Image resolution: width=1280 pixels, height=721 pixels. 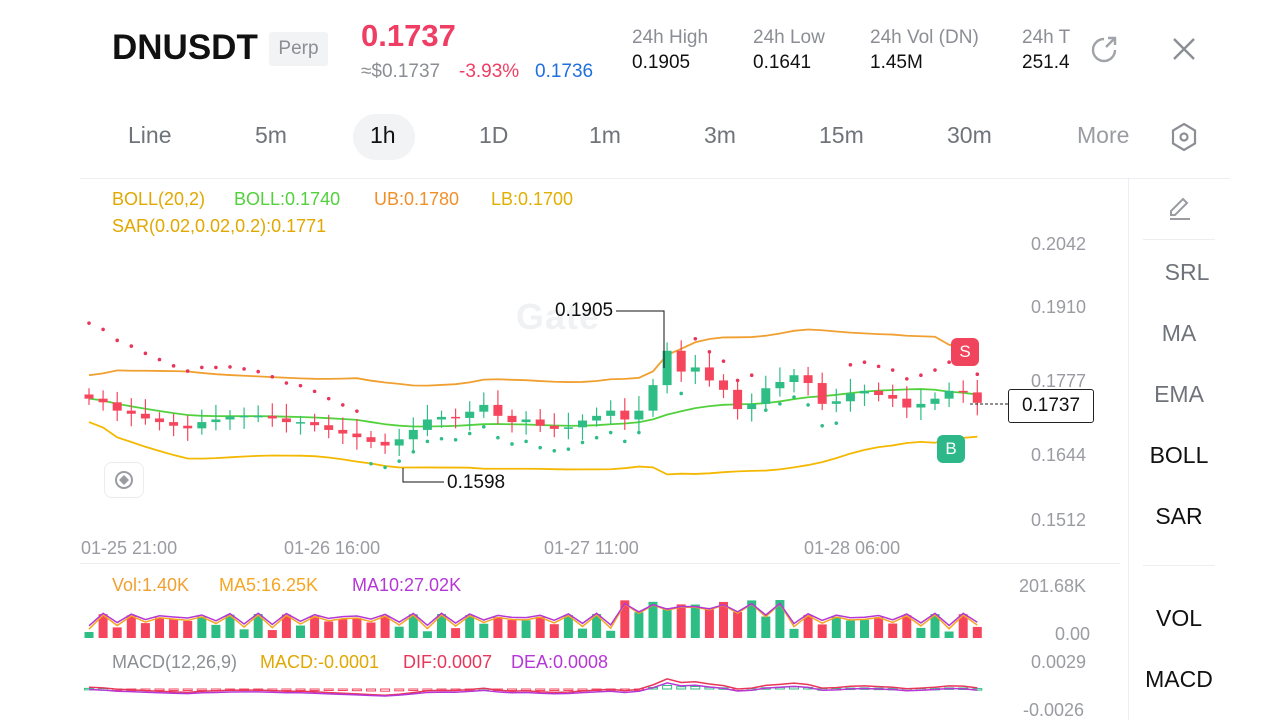 I want to click on tab-3m: 3m, so click(x=720, y=135).